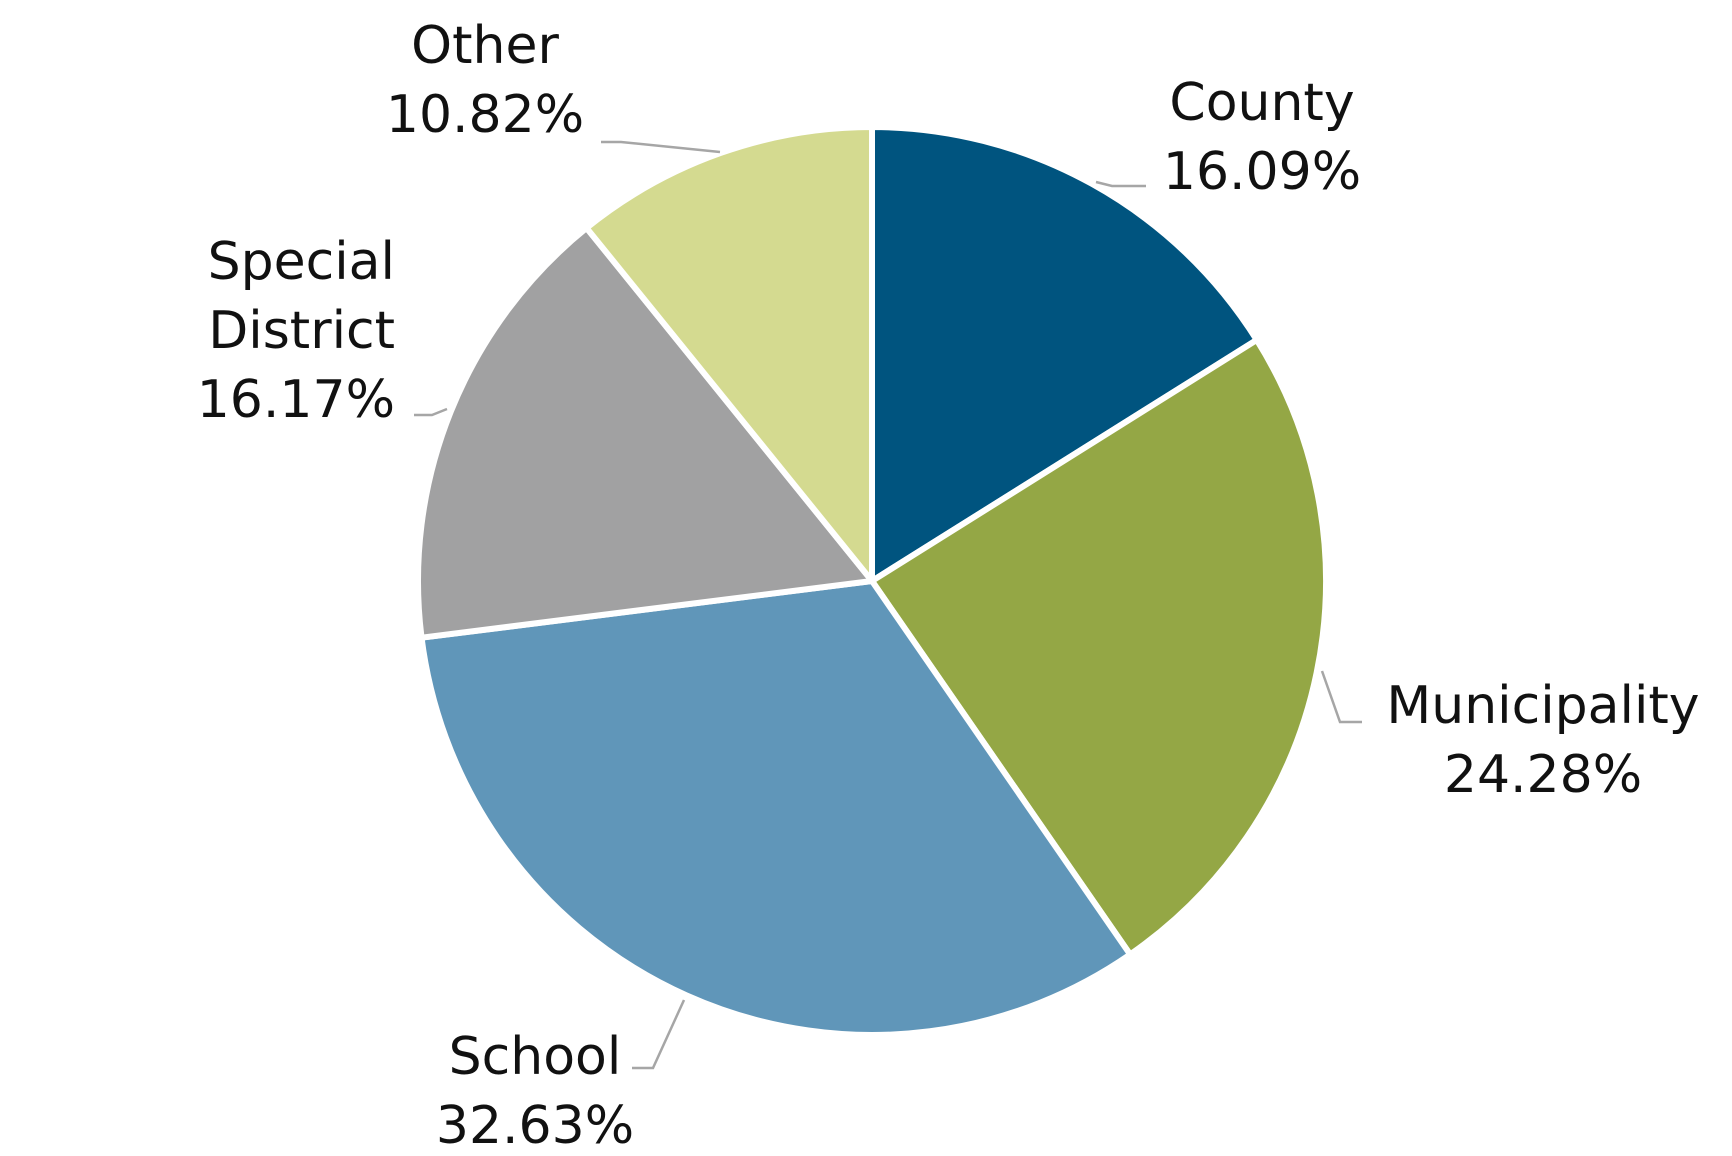 This screenshot has height=1156, width=1732. What do you see at coordinates (296, 400) in the screenshot?
I see `slice-value-label: 16.17%` at bounding box center [296, 400].